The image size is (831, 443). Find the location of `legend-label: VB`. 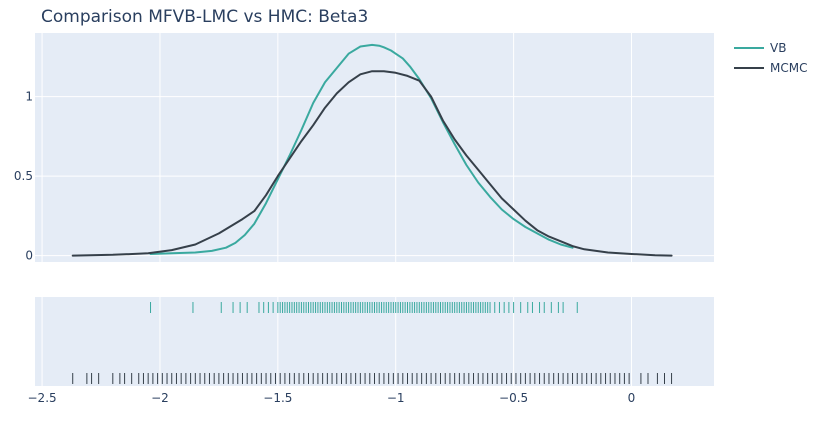

legend-label: VB is located at coordinates (778, 48).